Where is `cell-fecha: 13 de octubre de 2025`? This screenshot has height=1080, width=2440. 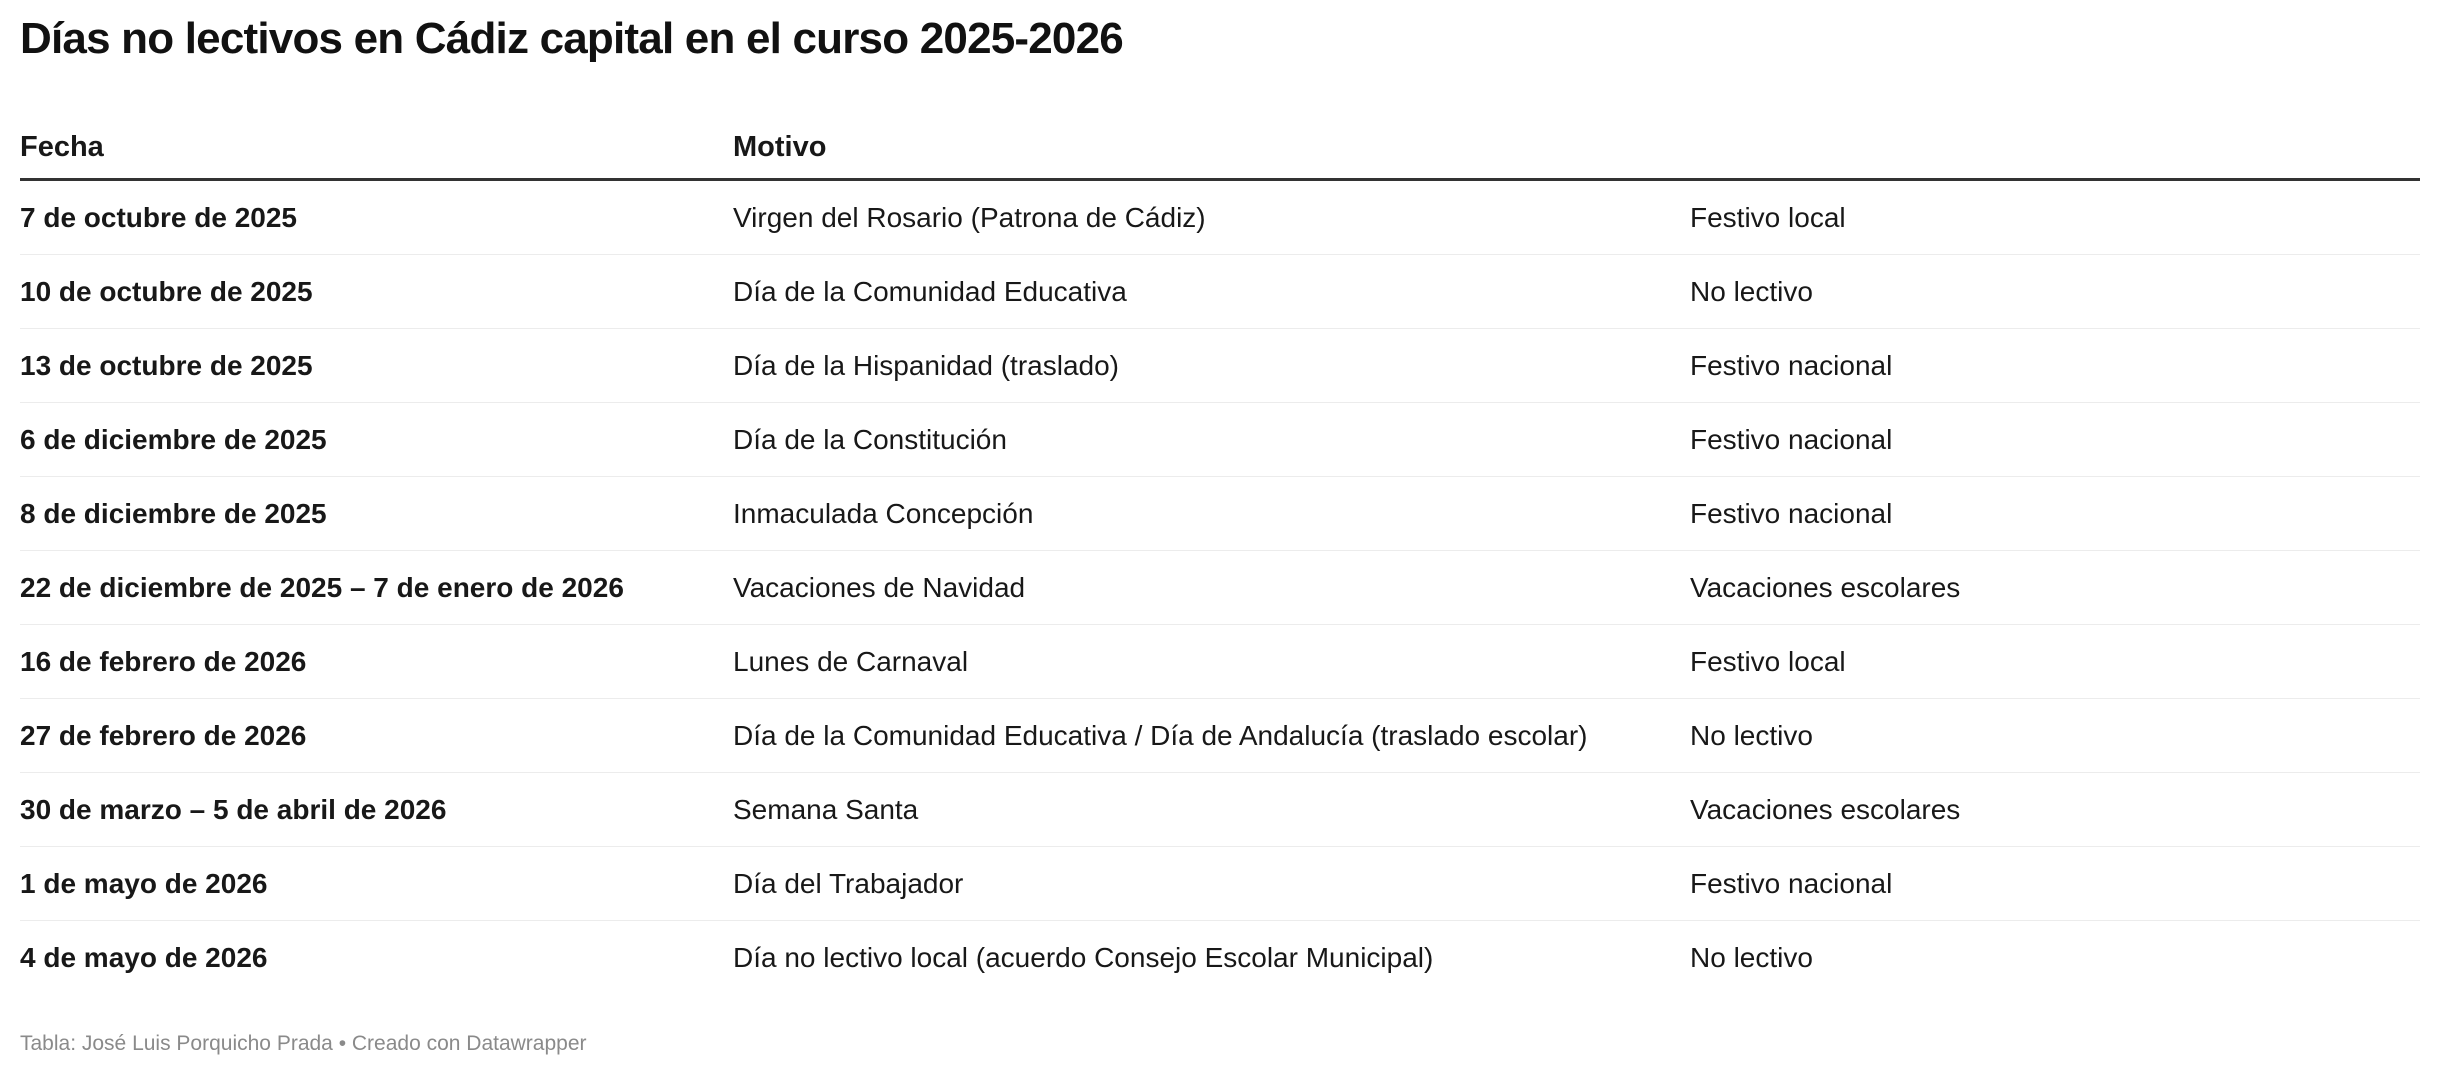
cell-fecha: 13 de octubre de 2025 is located at coordinates (376, 365).